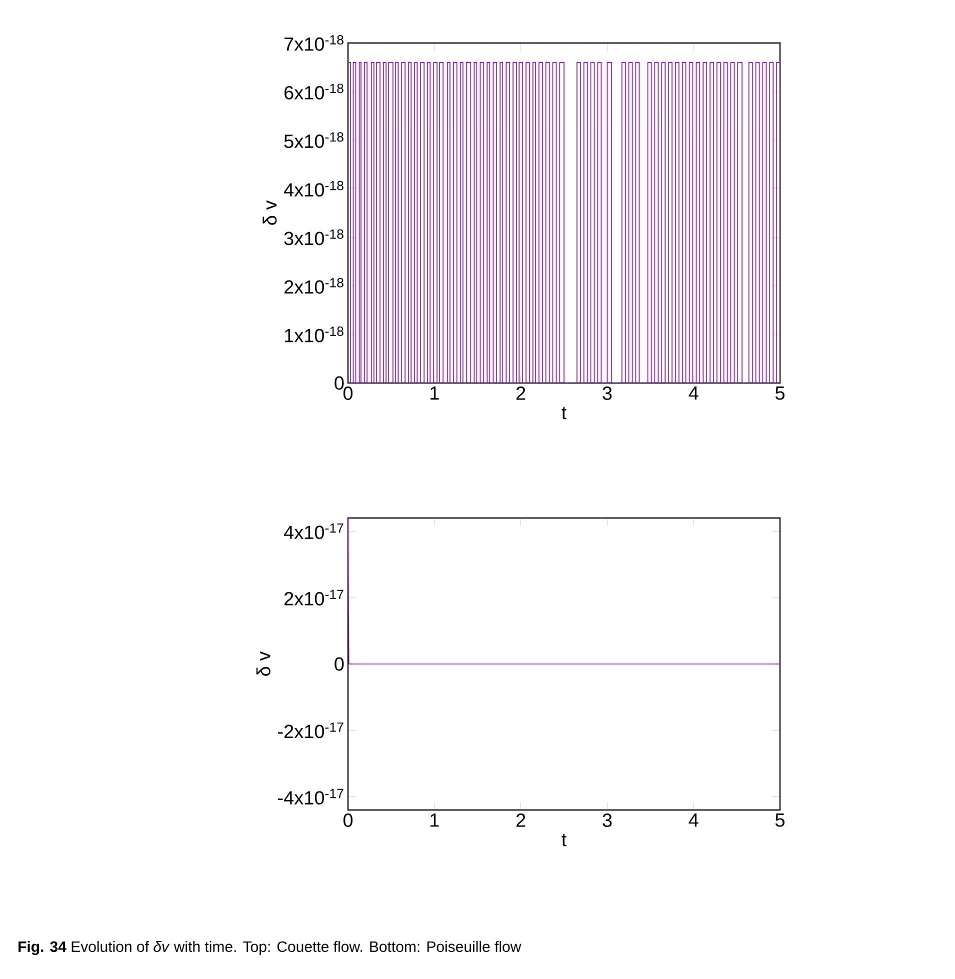 This screenshot has width=955, height=979. Describe the element at coordinates (314, 598) in the screenshot. I see `y-tick-label: 2x10$^{-17}$` at that location.